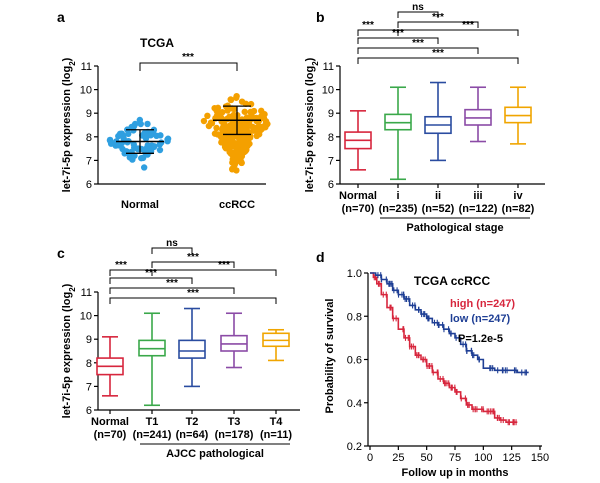 The height and width of the screenshot is (483, 600). I want to click on panel-a-sig-label: ***, so click(188, 57).